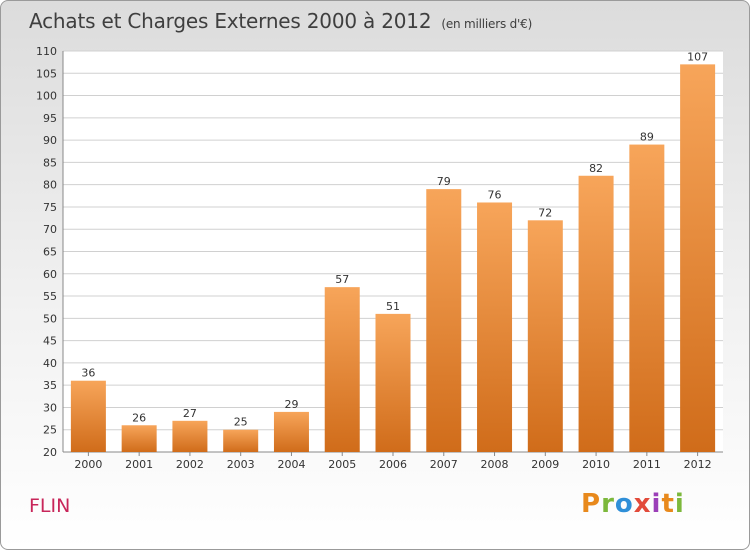  What do you see at coordinates (668, 504) in the screenshot?
I see `logo-letter: t` at bounding box center [668, 504].